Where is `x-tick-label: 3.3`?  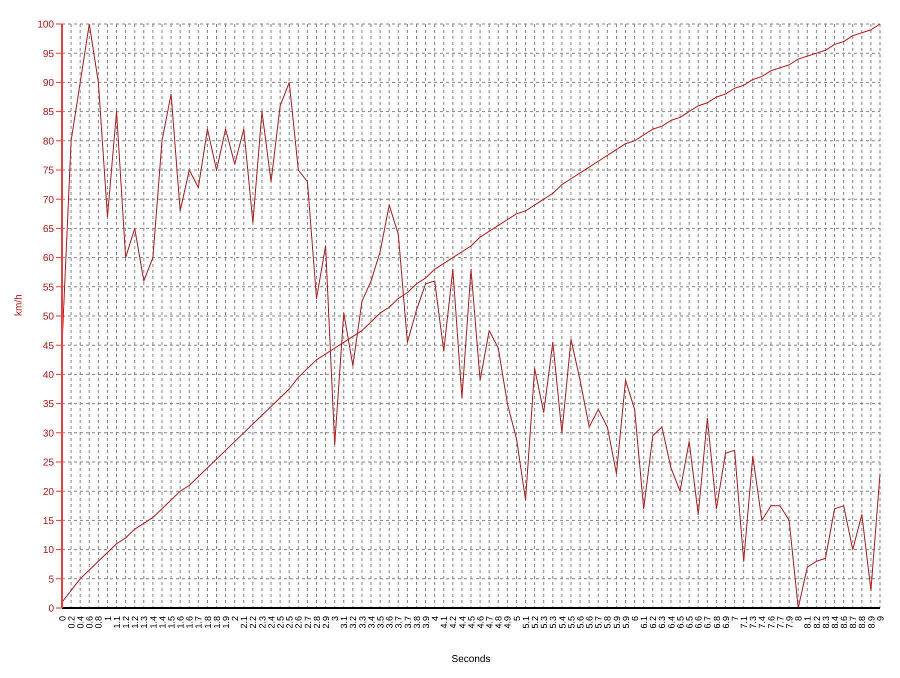 x-tick-label: 3.3 is located at coordinates (362, 622).